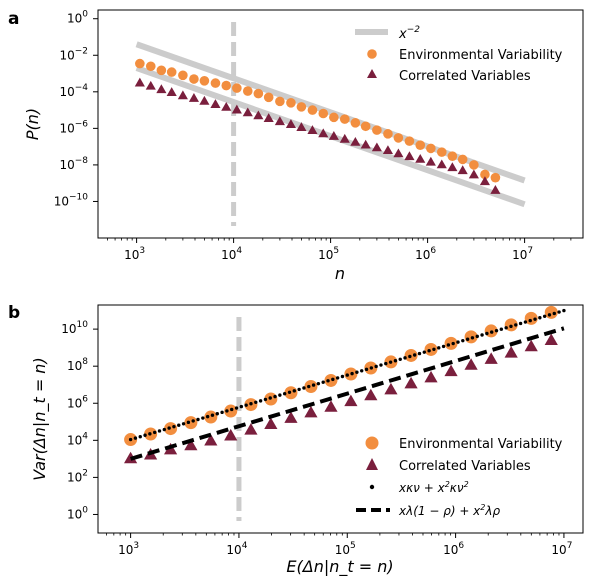 This screenshot has height=577, width=595. I want to click on panel-b-label: b, so click(14, 313).